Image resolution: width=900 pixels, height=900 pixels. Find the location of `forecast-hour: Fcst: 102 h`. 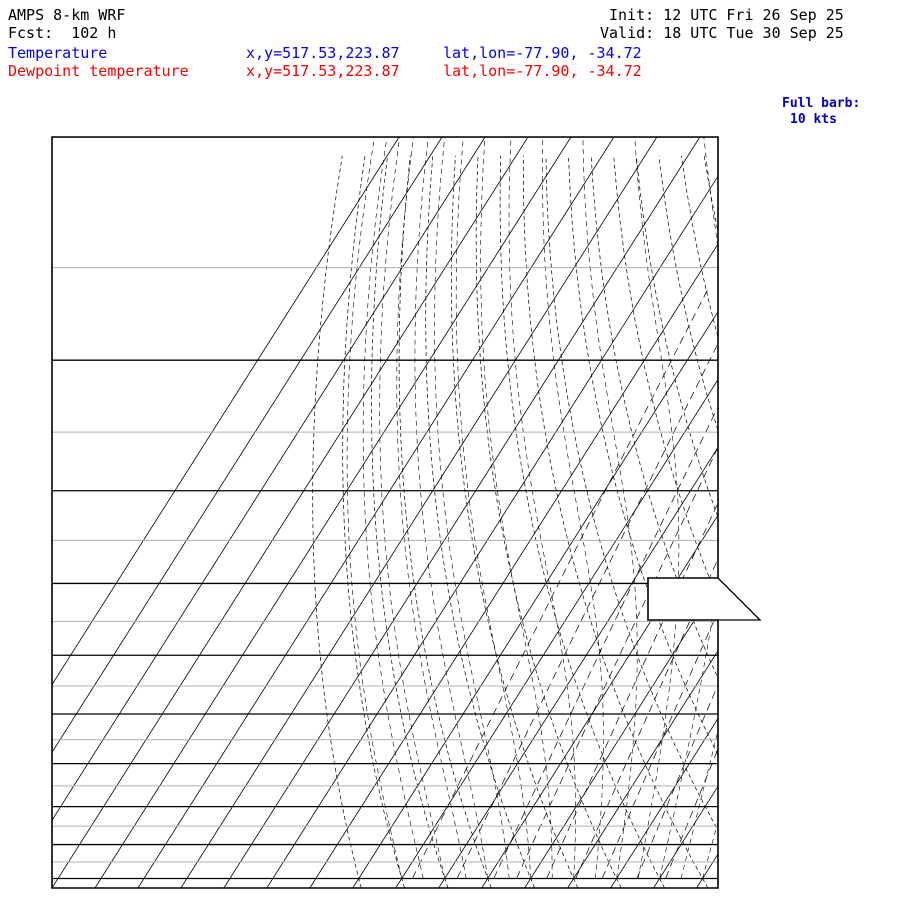

forecast-hour: Fcst: 102 h is located at coordinates (62, 33).